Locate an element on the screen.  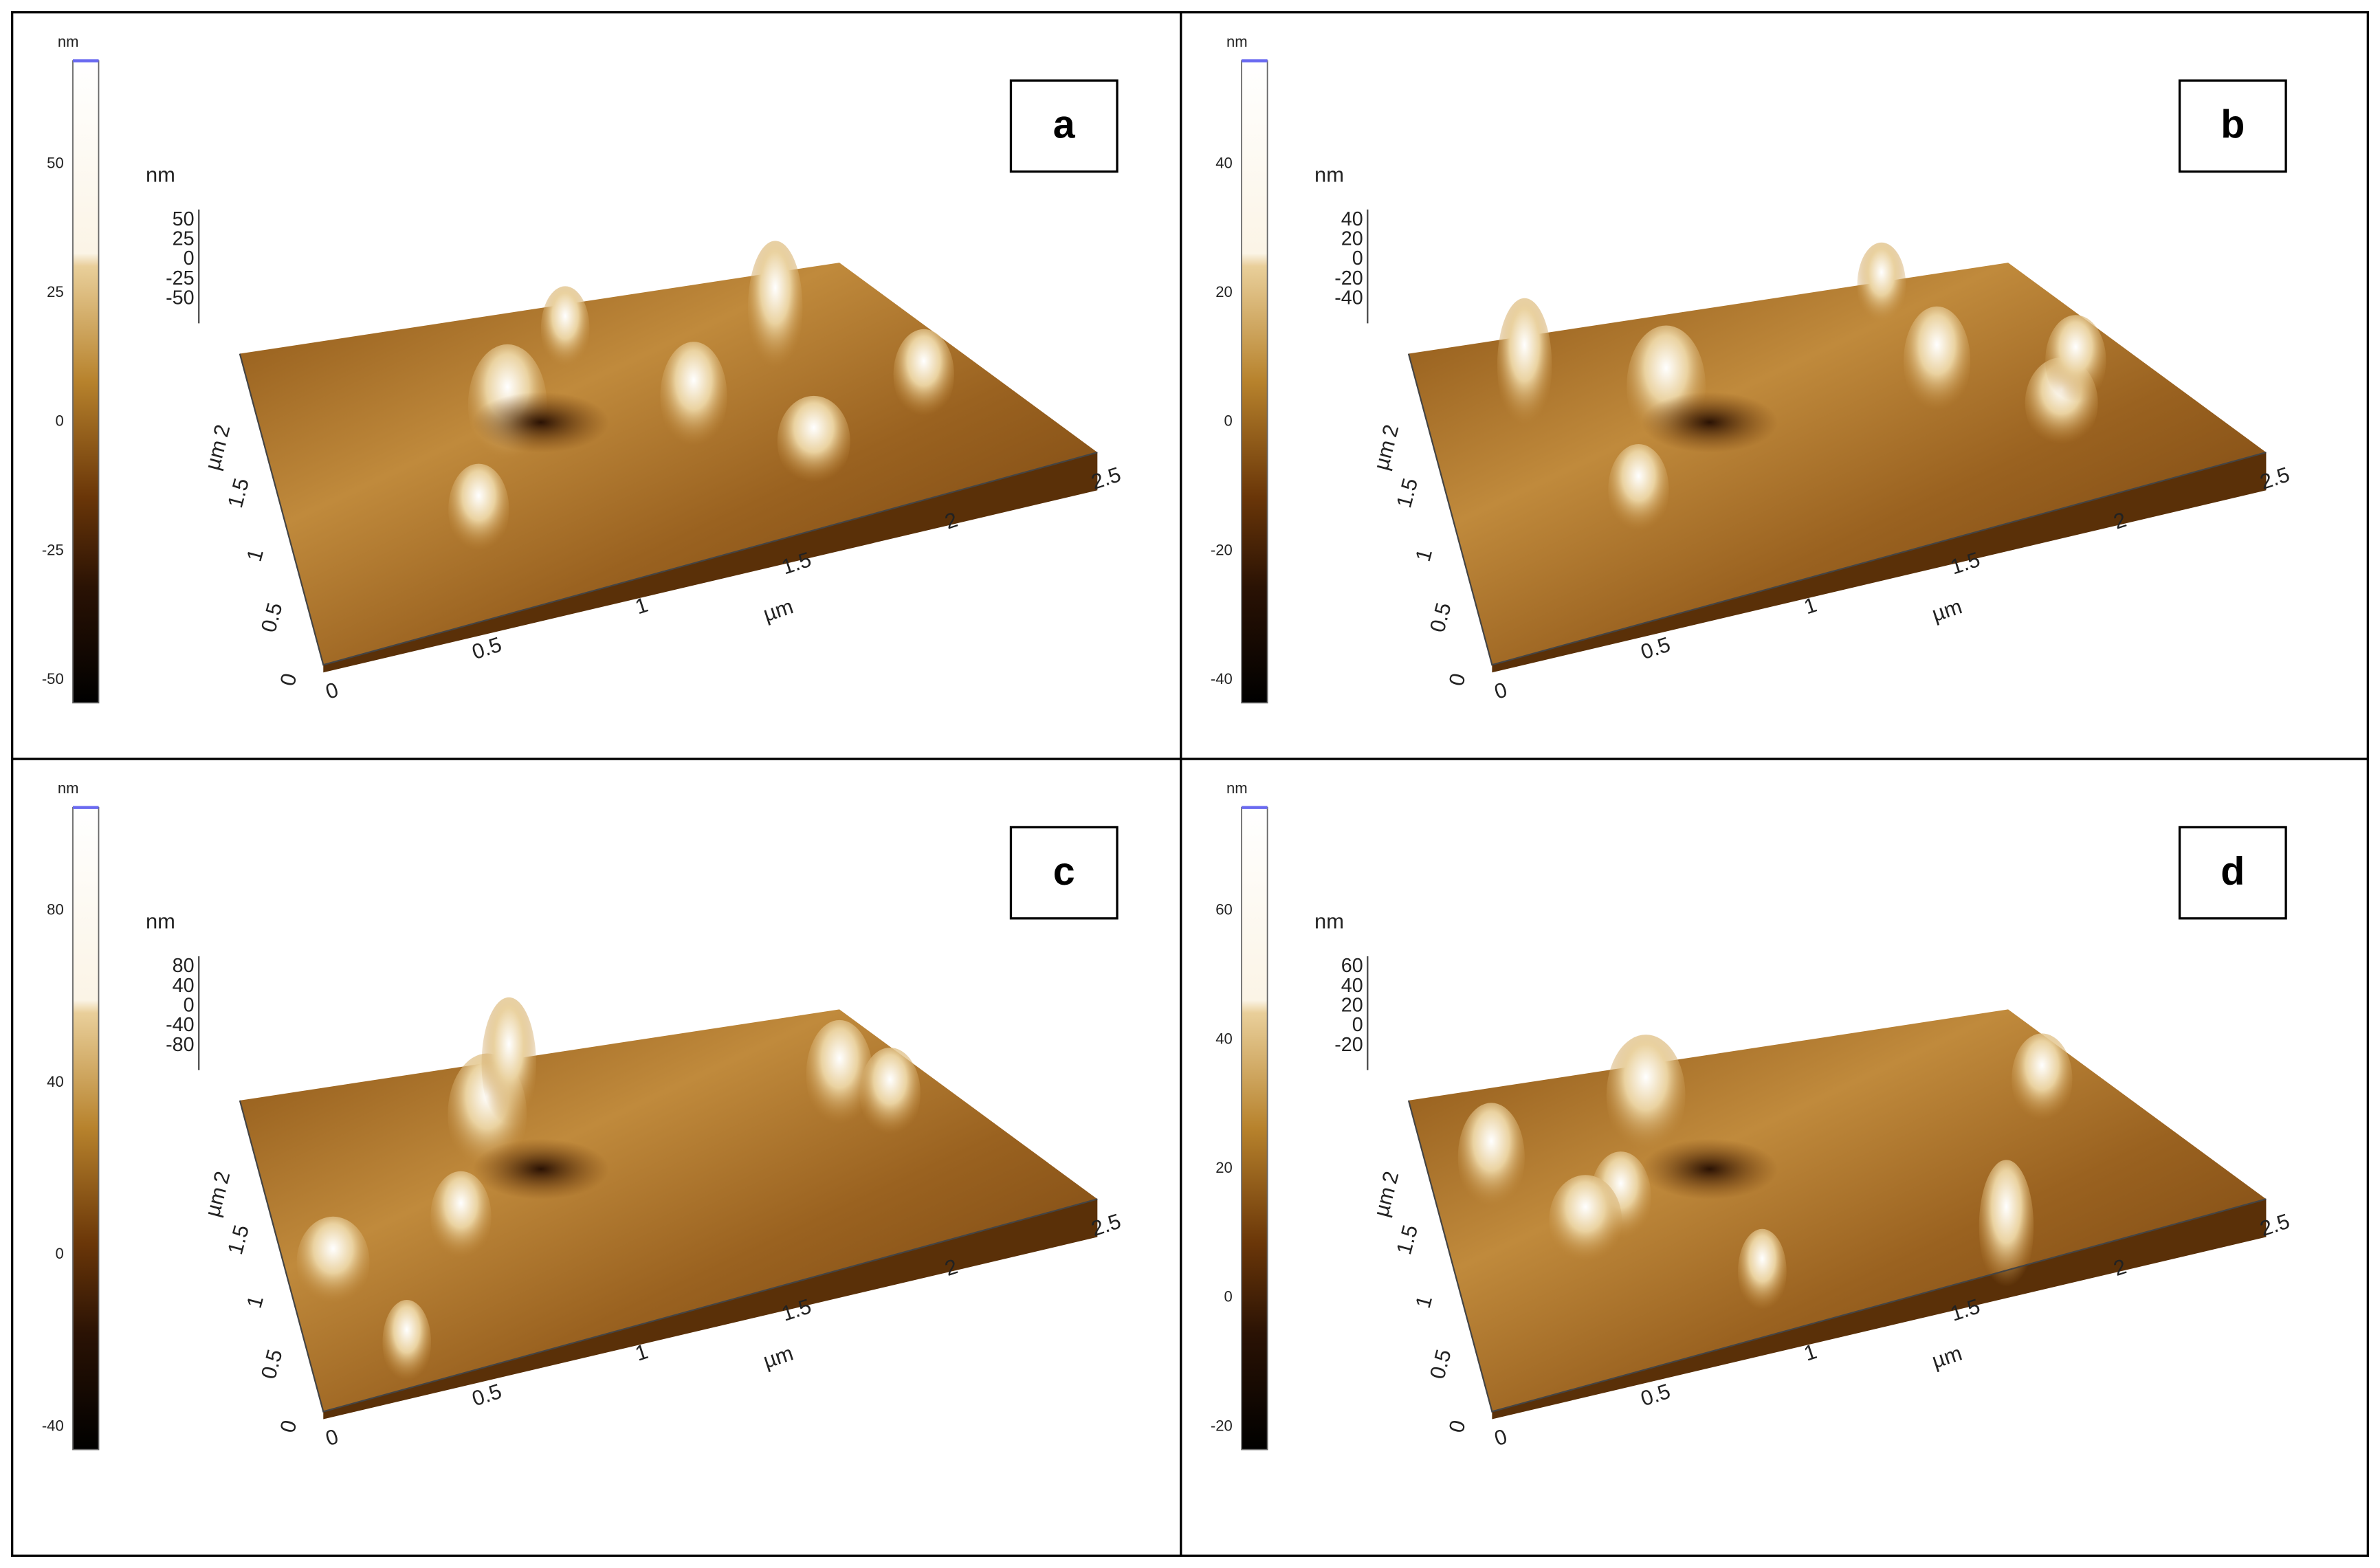
colorbar-tick: 50 is located at coordinates (55, 162).